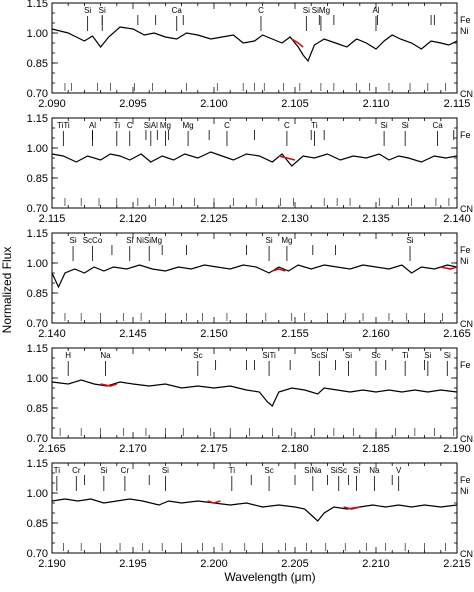 This screenshot has height=592, width=474. Describe the element at coordinates (321, 10) in the screenshot. I see `line-id-label: SiMg` at that location.